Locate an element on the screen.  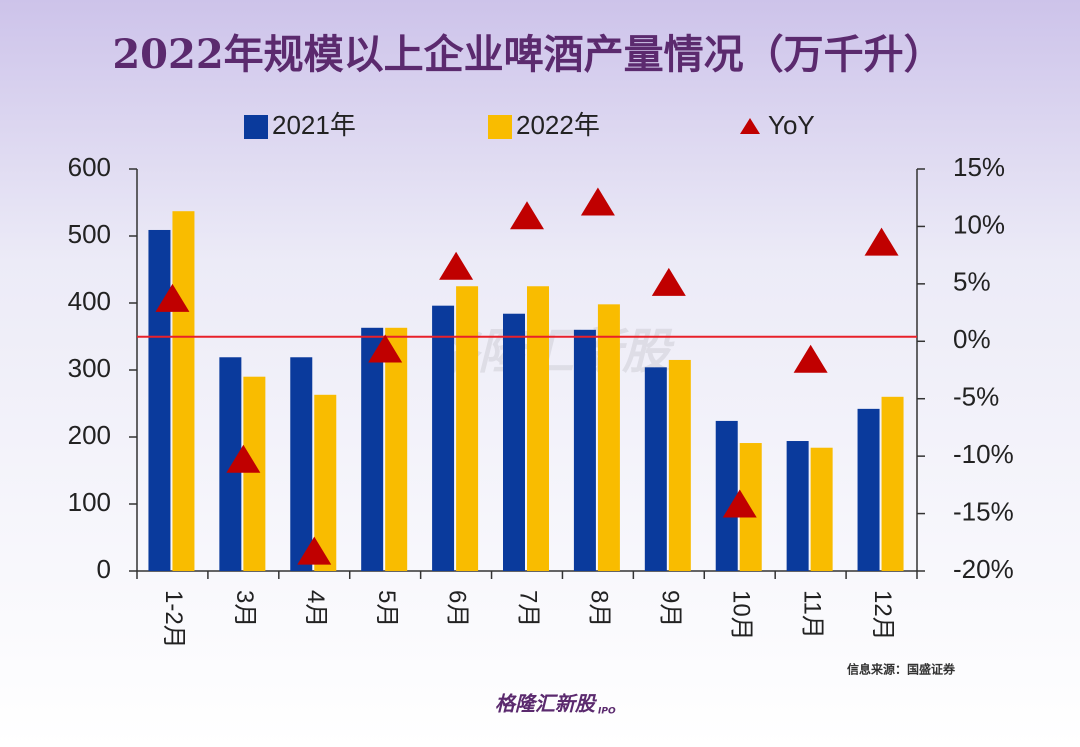
y2-tick-label: -5% is located at coordinates (976, 397).